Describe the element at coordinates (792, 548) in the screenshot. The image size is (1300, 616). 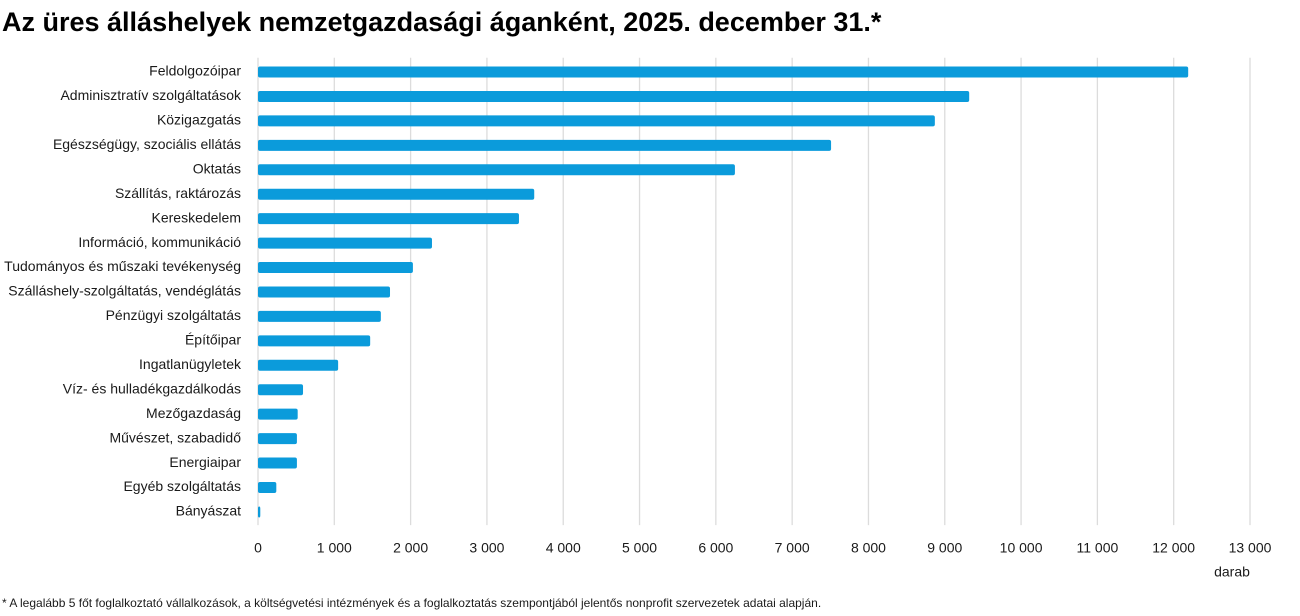
I see `x-tick-label: 7 000` at that location.